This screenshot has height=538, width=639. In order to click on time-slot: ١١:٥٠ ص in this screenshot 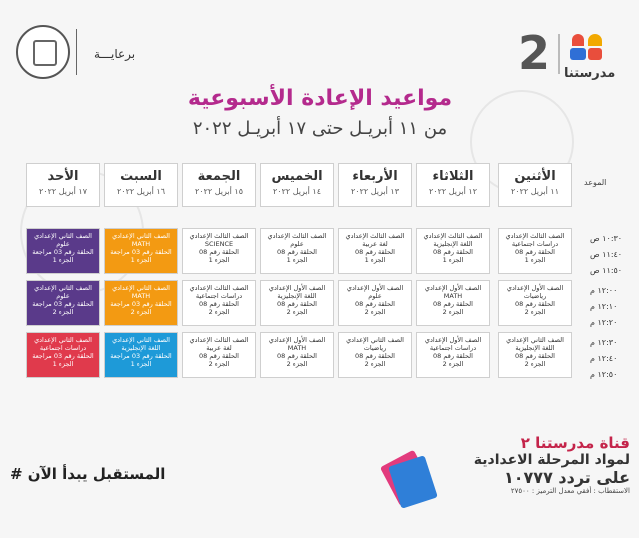, I will do `click(606, 270)`.